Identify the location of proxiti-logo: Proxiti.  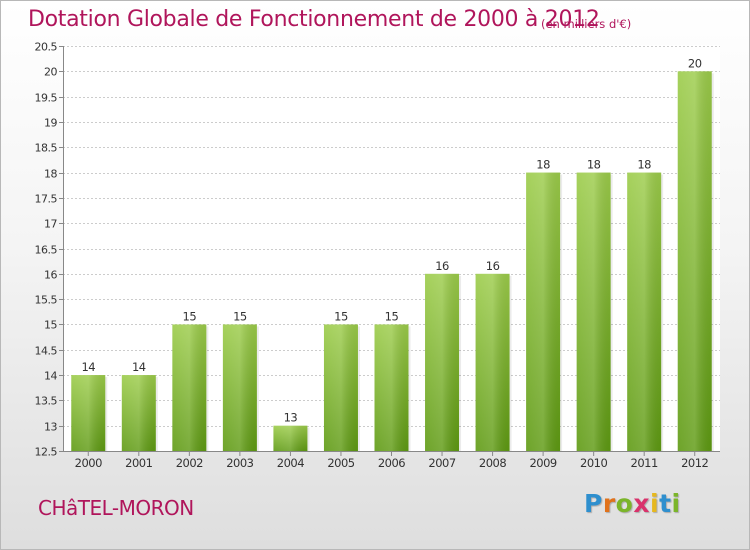
(632, 503).